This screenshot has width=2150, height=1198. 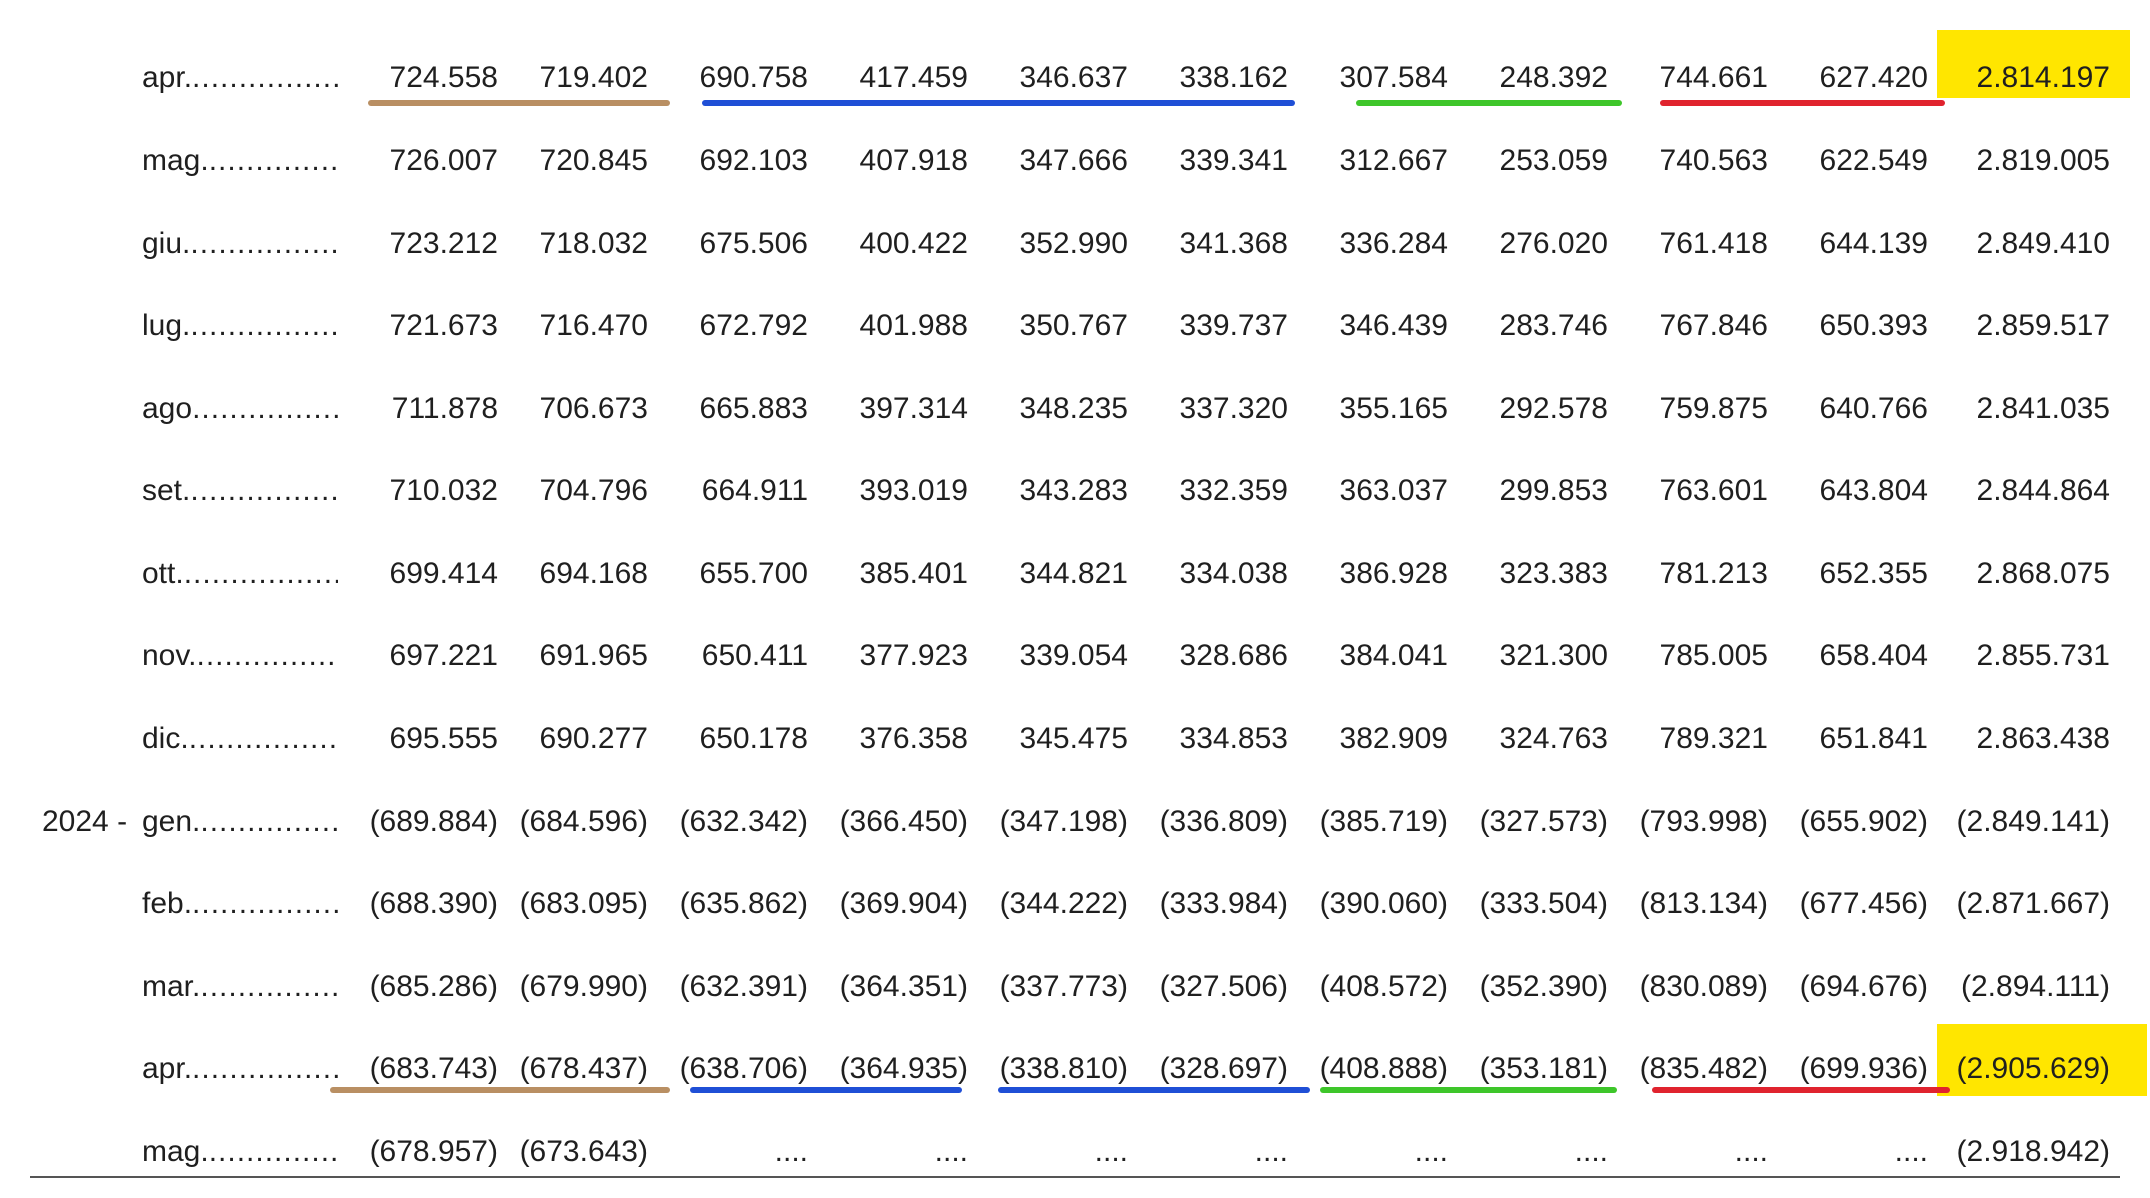 What do you see at coordinates (2035, 986) in the screenshot?
I see `value-cell: (2.894.111)` at bounding box center [2035, 986].